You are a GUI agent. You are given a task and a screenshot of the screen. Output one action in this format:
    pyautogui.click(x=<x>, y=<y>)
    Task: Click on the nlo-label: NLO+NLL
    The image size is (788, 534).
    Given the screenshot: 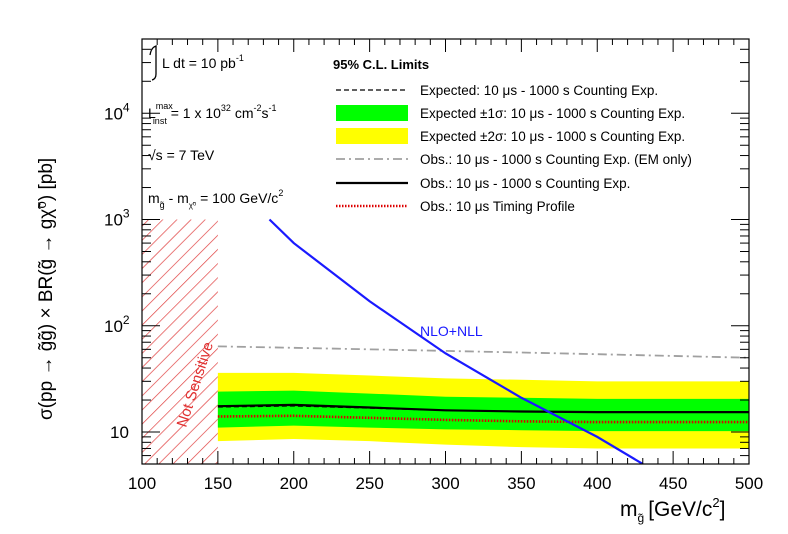 What is the action you would take?
    pyautogui.click(x=451, y=331)
    